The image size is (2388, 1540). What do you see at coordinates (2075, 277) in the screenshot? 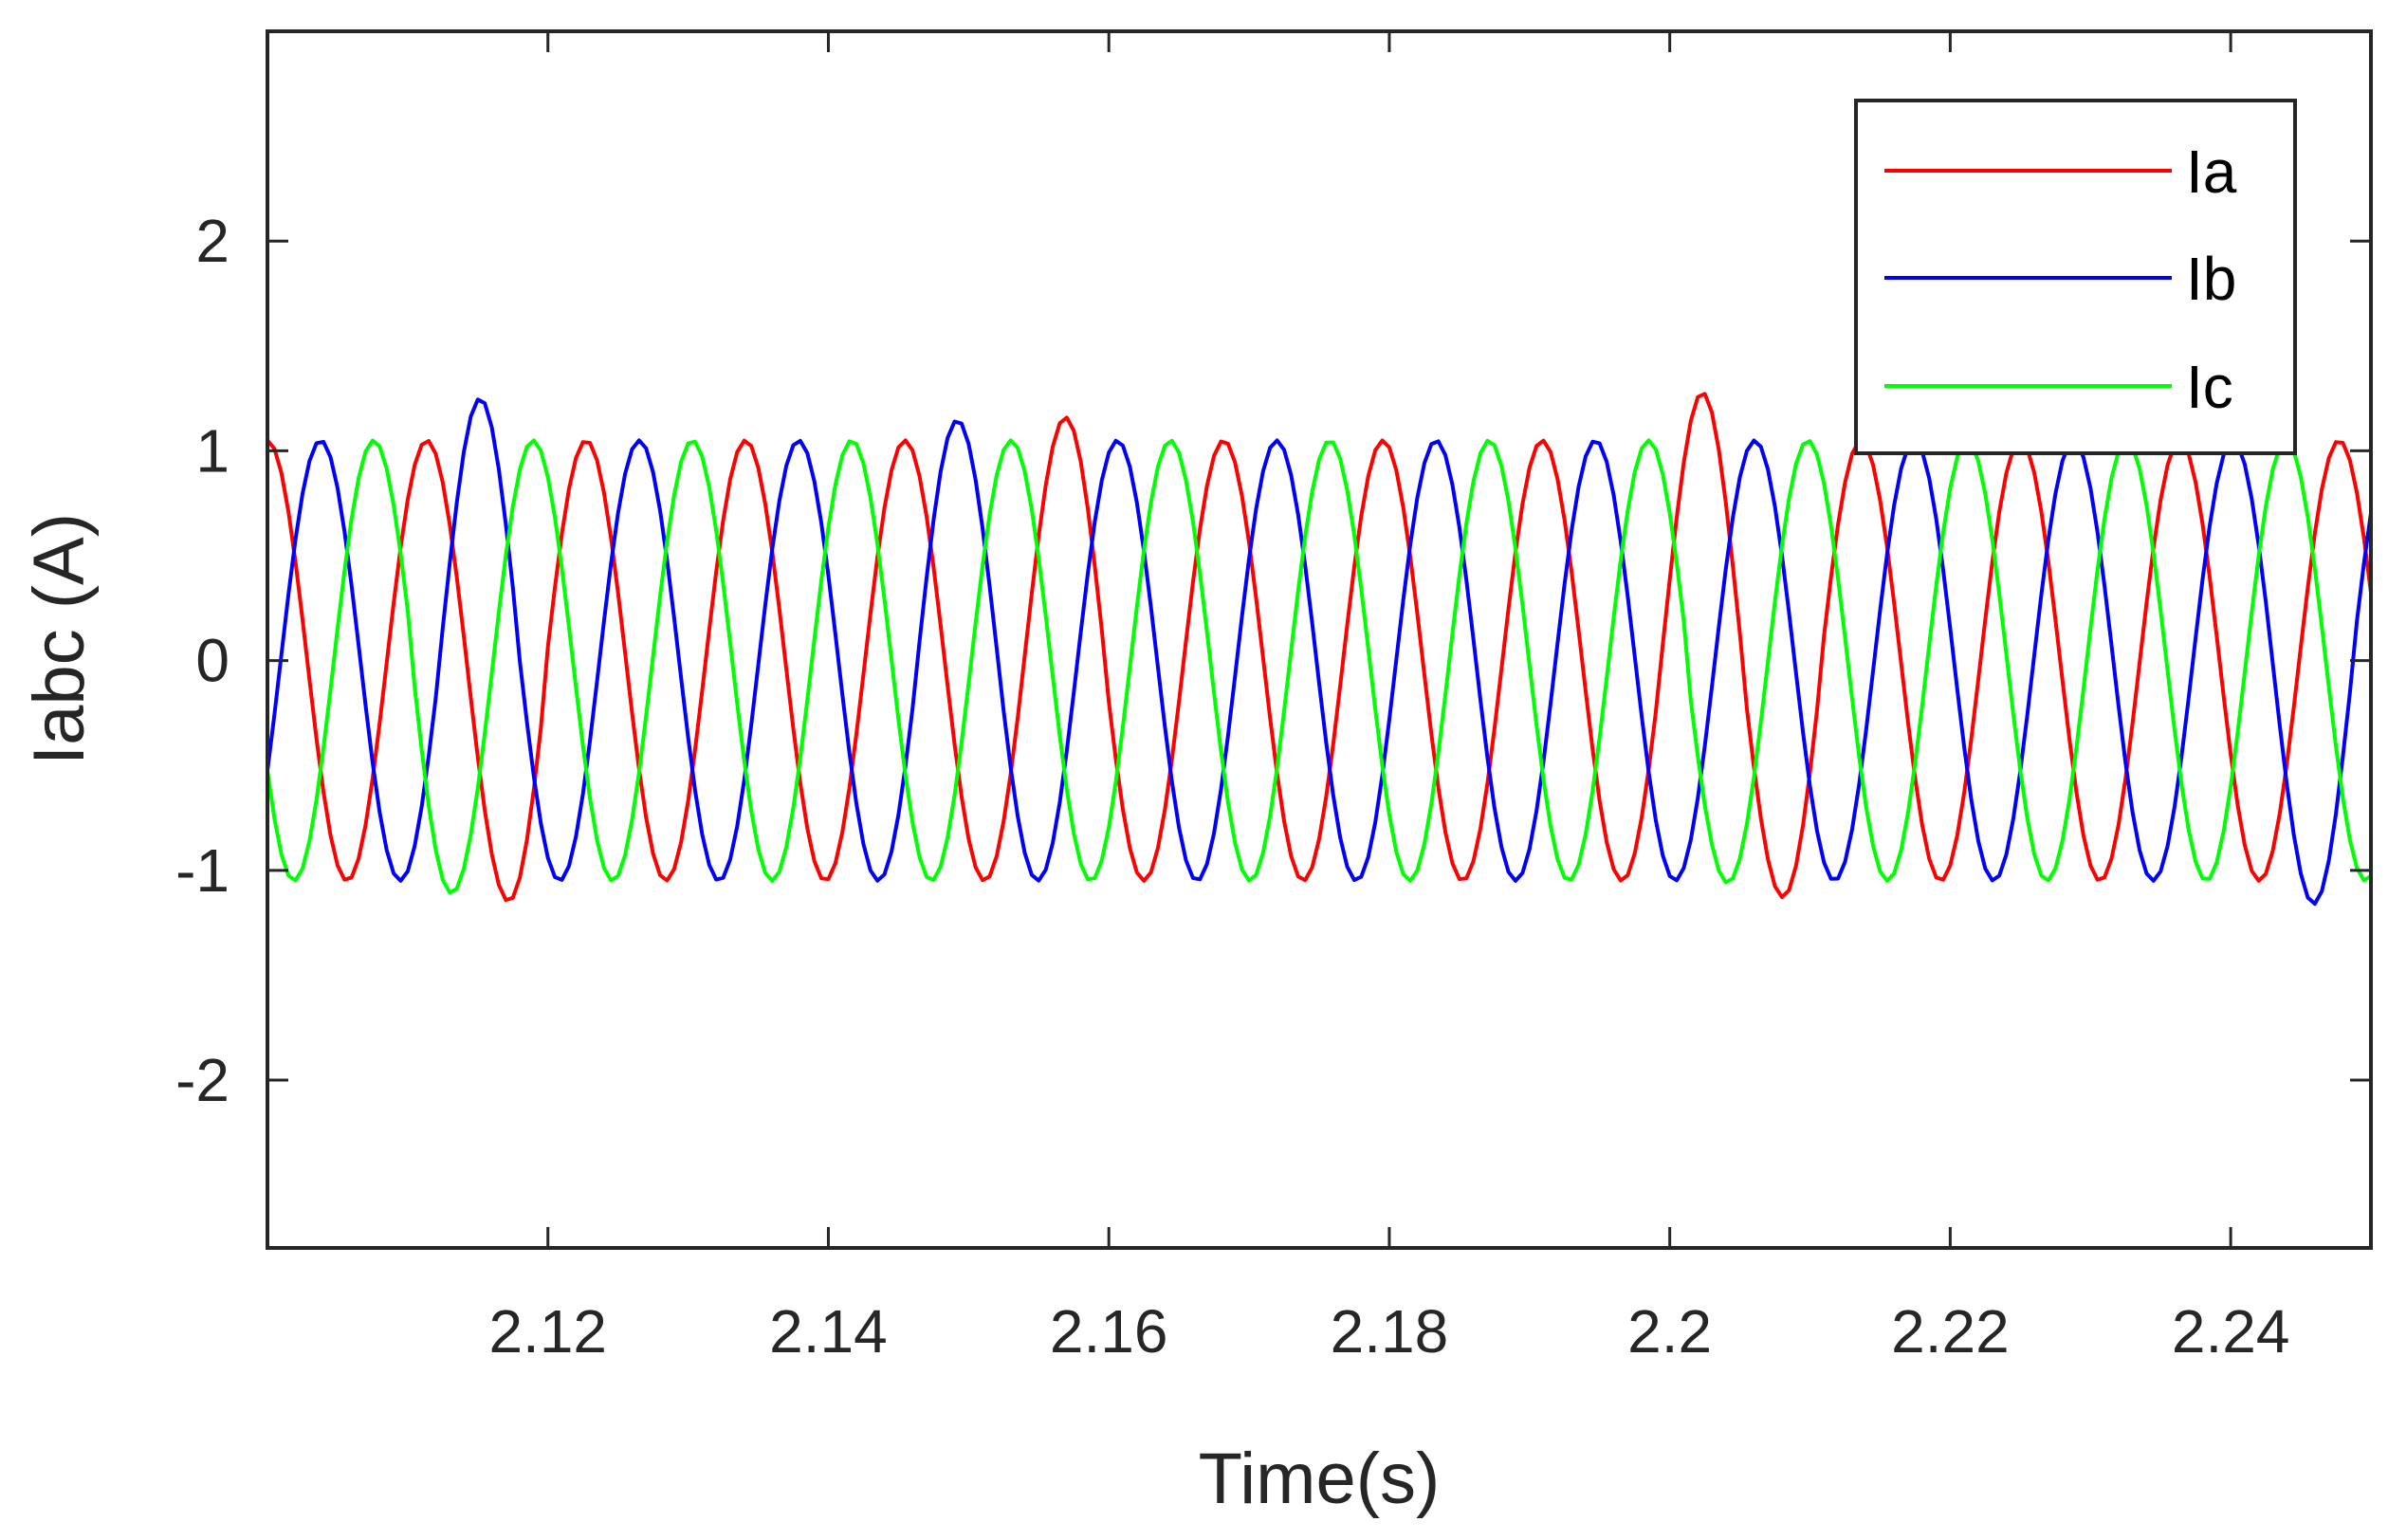
I see `legend: Ia Ib Ic` at bounding box center [2075, 277].